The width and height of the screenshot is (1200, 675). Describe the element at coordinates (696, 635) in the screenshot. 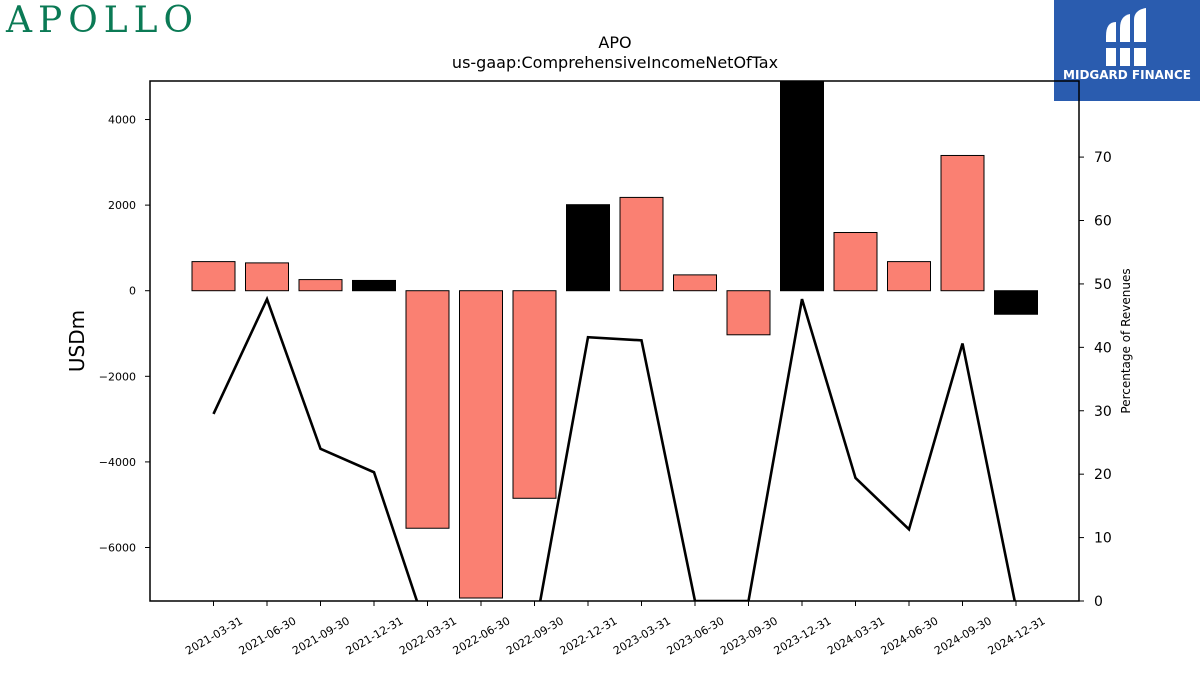

I see `x-tick-label: 2023-06-30` at that location.